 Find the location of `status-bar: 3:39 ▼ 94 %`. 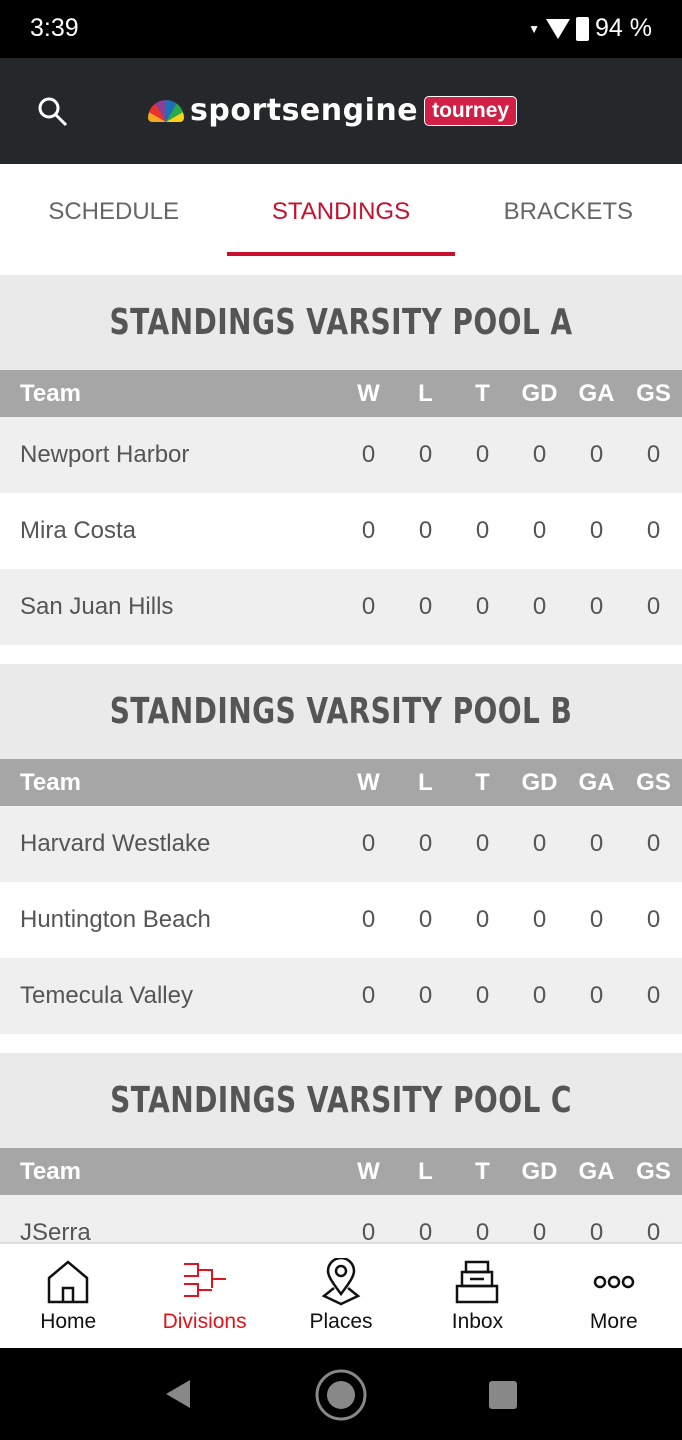

status-bar: 3:39 ▼ 94 % is located at coordinates (341, 29).